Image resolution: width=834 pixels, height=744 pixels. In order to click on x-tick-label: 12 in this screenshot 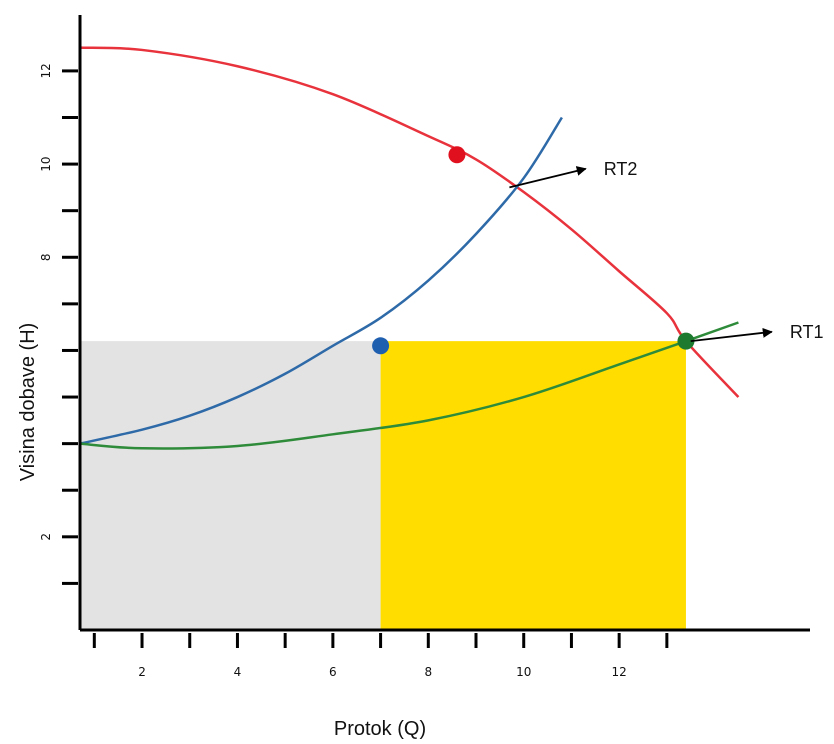, I will do `click(619, 672)`.